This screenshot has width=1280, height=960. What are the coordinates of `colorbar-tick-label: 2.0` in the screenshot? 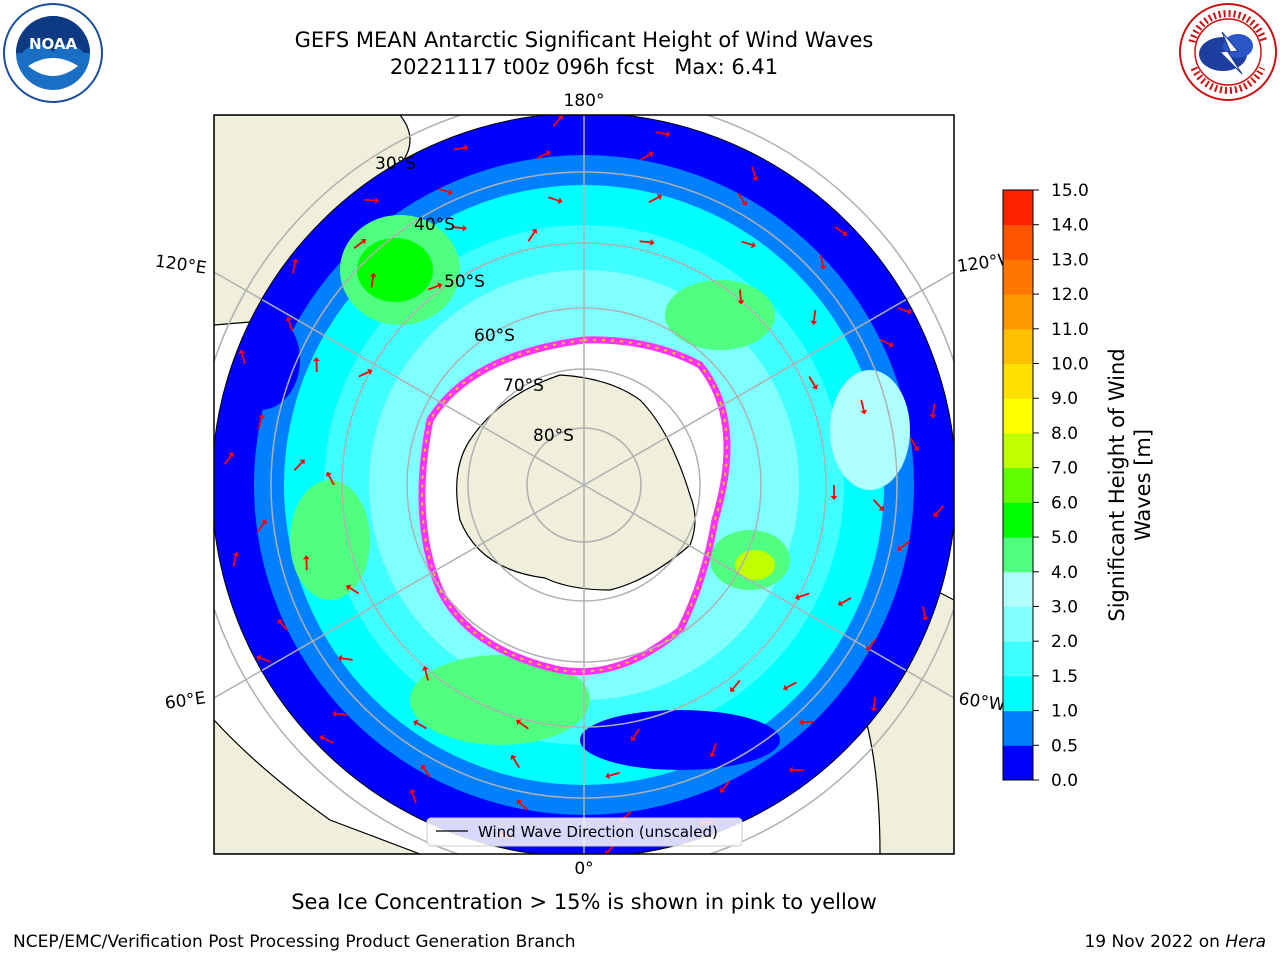 It's located at (1064, 642).